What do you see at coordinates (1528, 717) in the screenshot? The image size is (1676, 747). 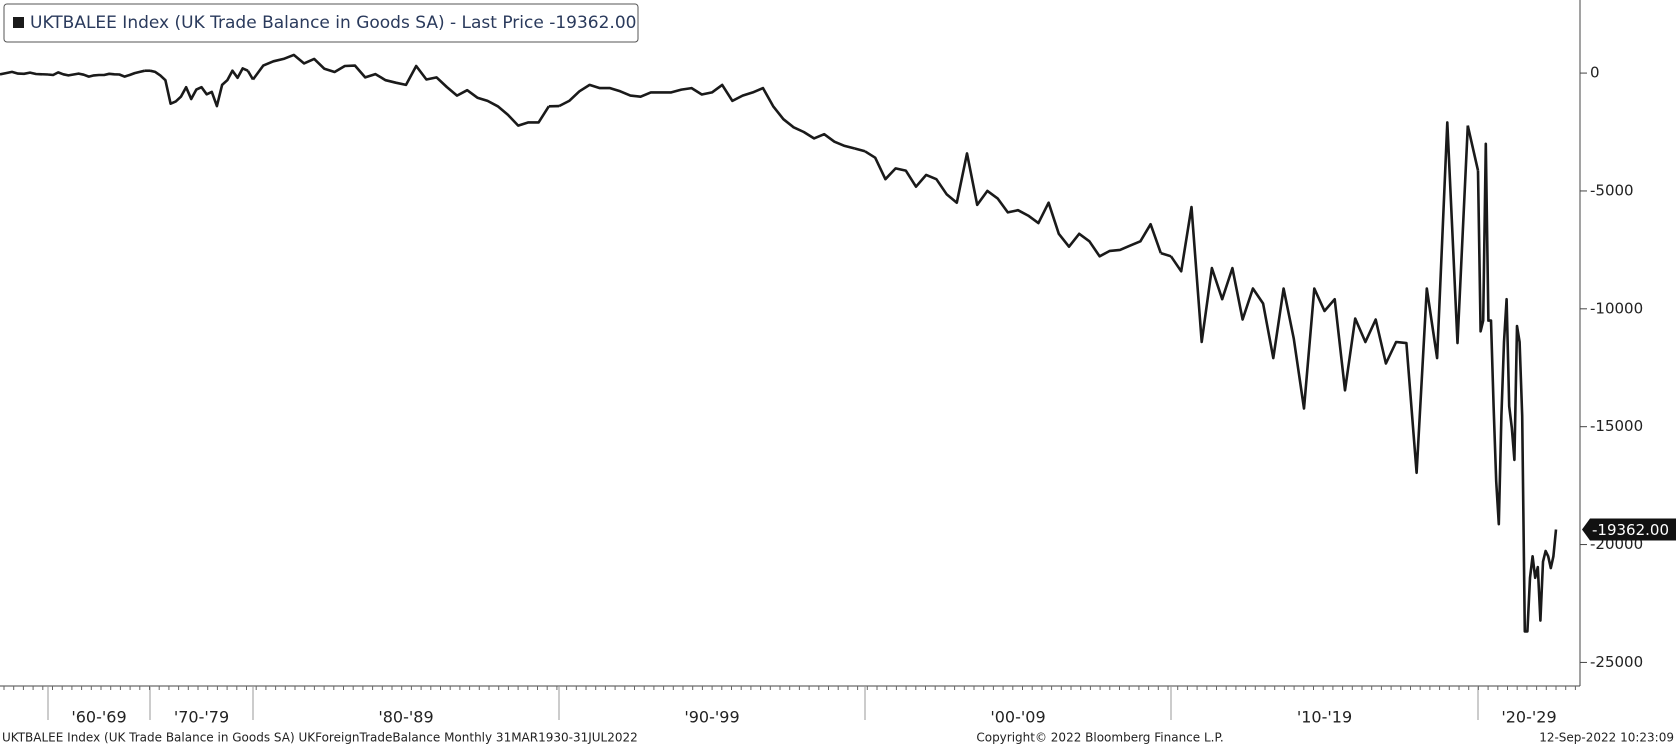 I see `x-band-label: '20-'29` at bounding box center [1528, 717].